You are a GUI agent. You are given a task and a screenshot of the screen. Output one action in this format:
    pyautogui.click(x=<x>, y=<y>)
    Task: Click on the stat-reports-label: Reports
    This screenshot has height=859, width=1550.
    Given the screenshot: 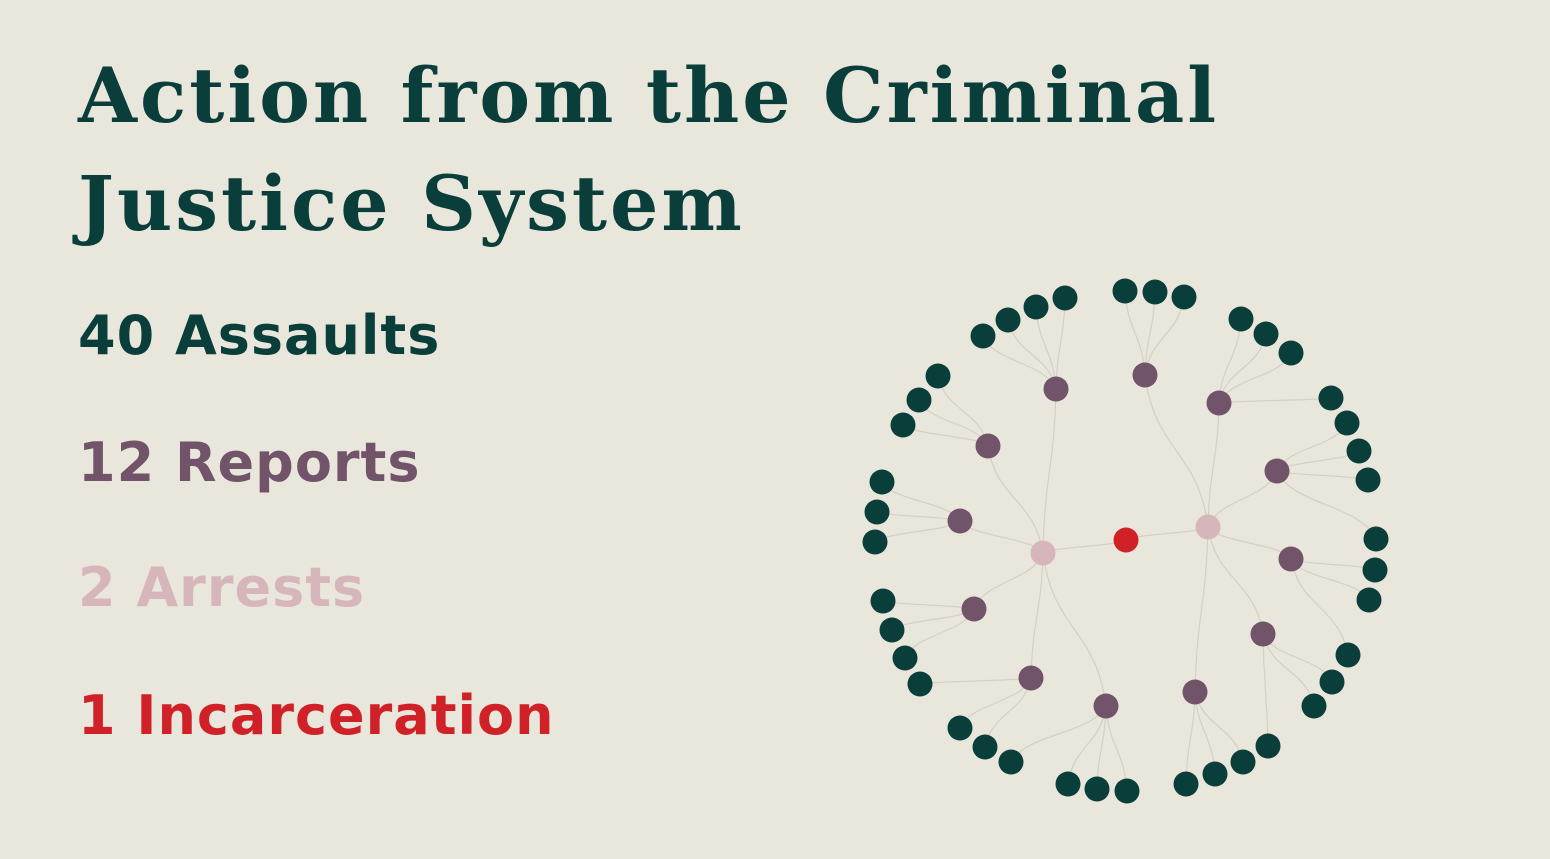 What is the action you would take?
    pyautogui.click(x=297, y=462)
    